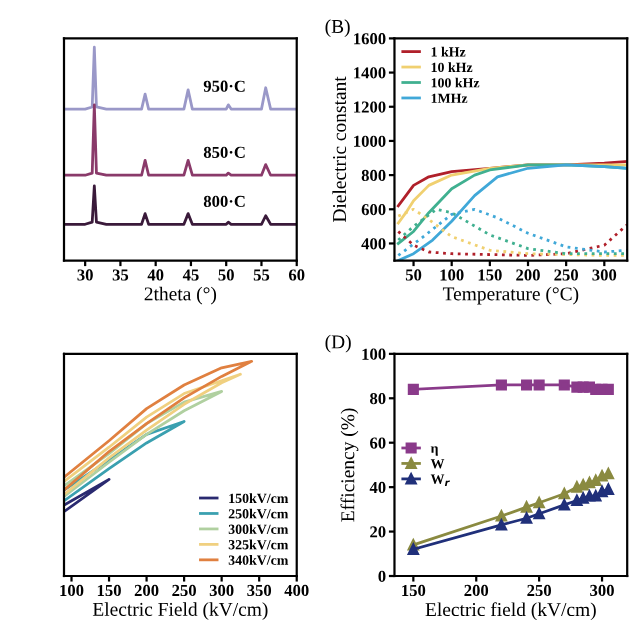 The height and width of the screenshot is (640, 640). What do you see at coordinates (373, 175) in the screenshot?
I see `y-tick-label: 800` at bounding box center [373, 175].